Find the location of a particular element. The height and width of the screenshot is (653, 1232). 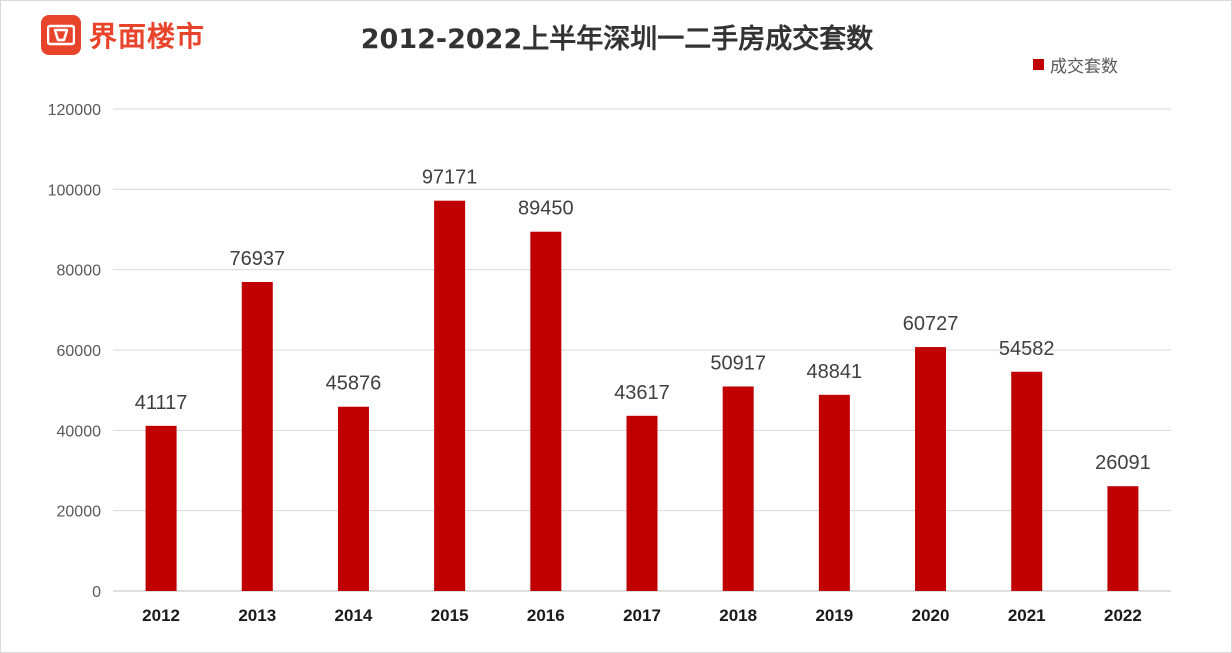

x-tick-label: 2018 is located at coordinates (738, 615).